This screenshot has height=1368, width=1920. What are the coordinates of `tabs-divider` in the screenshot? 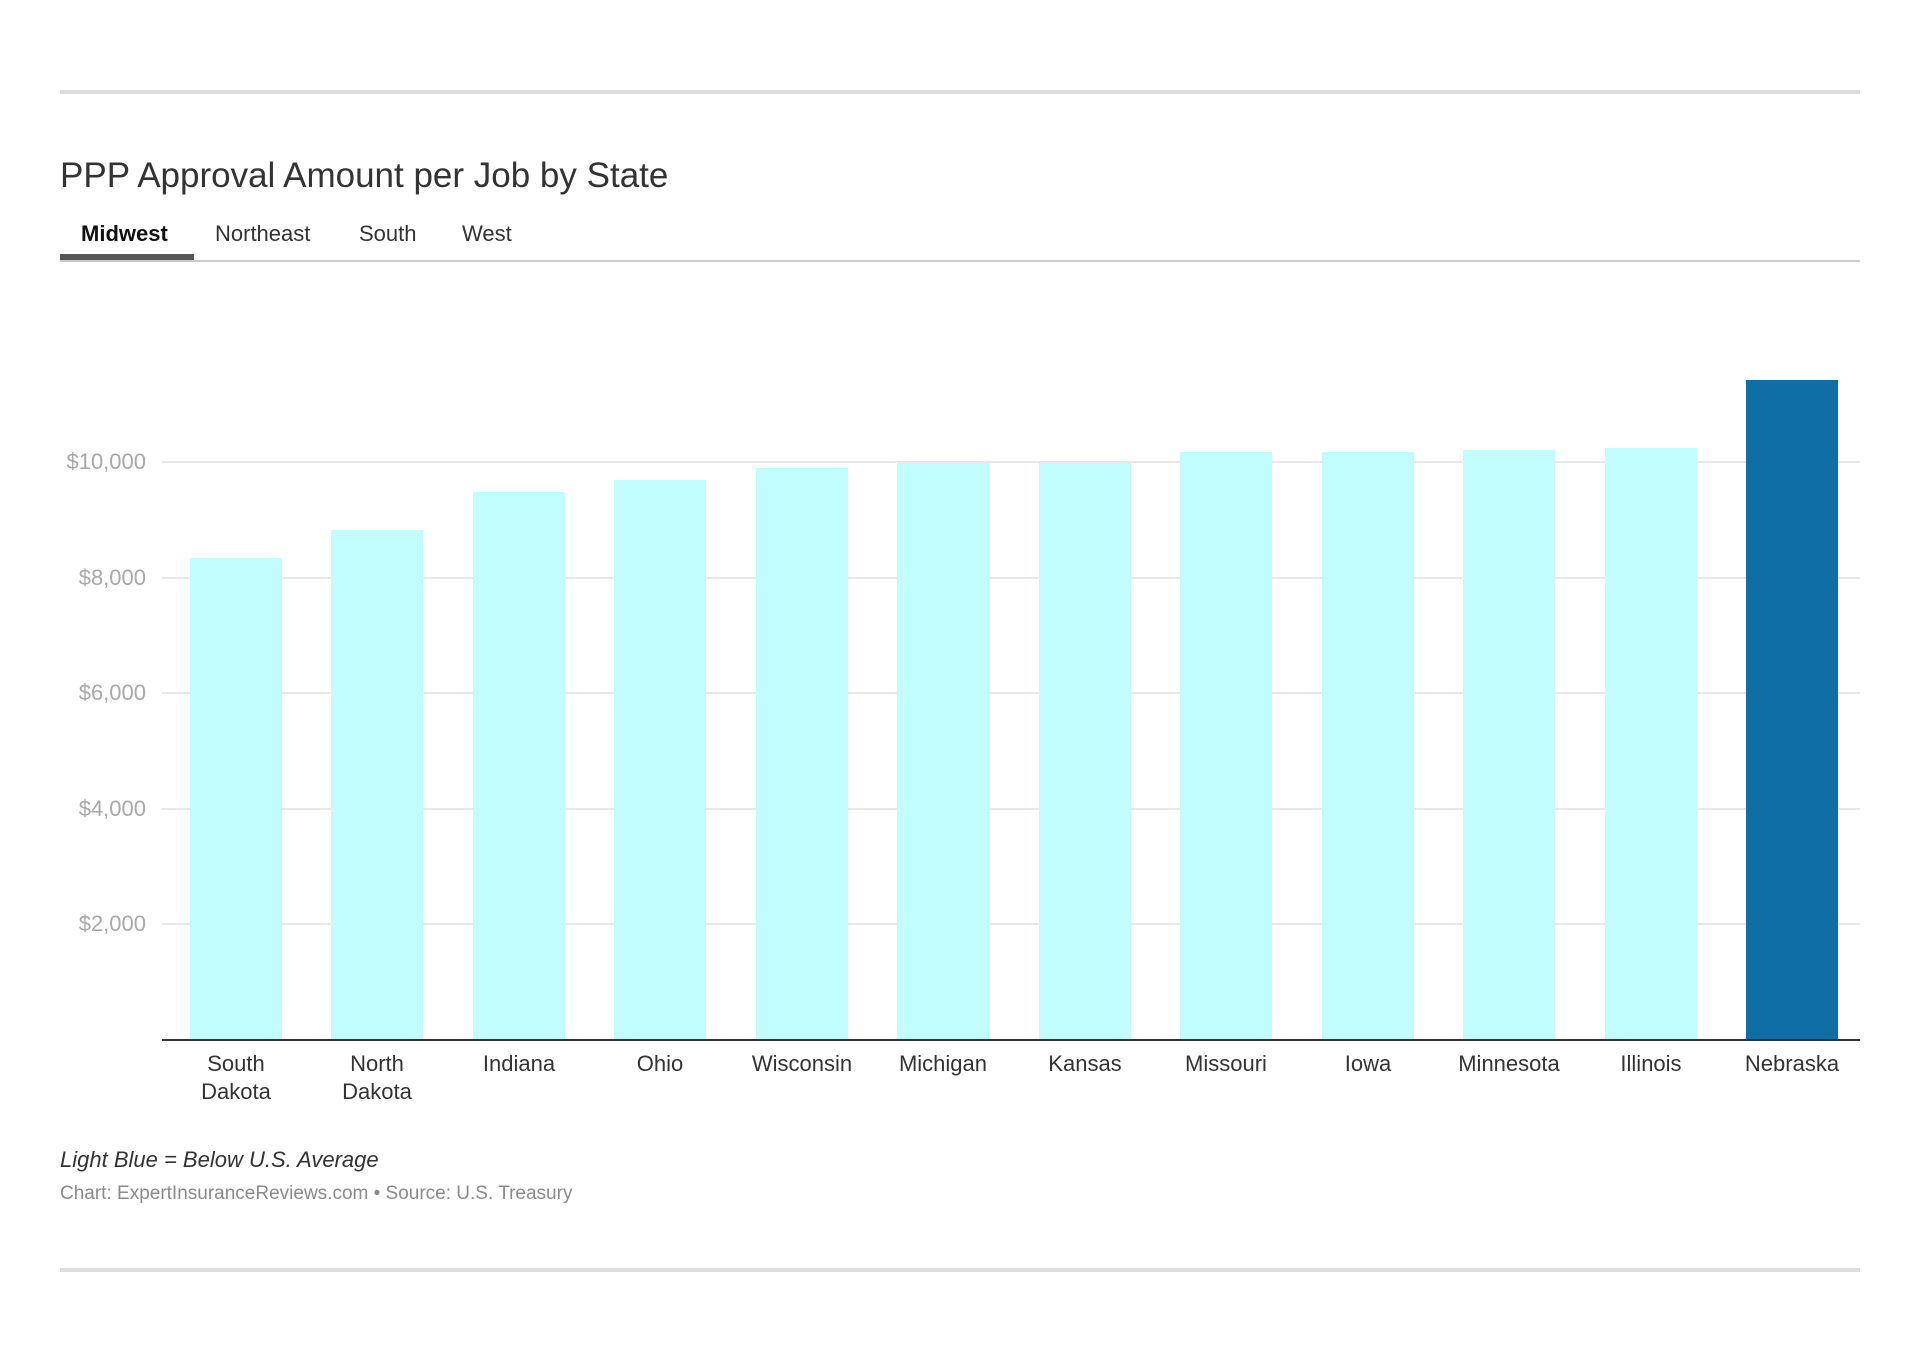 It's located at (960, 261).